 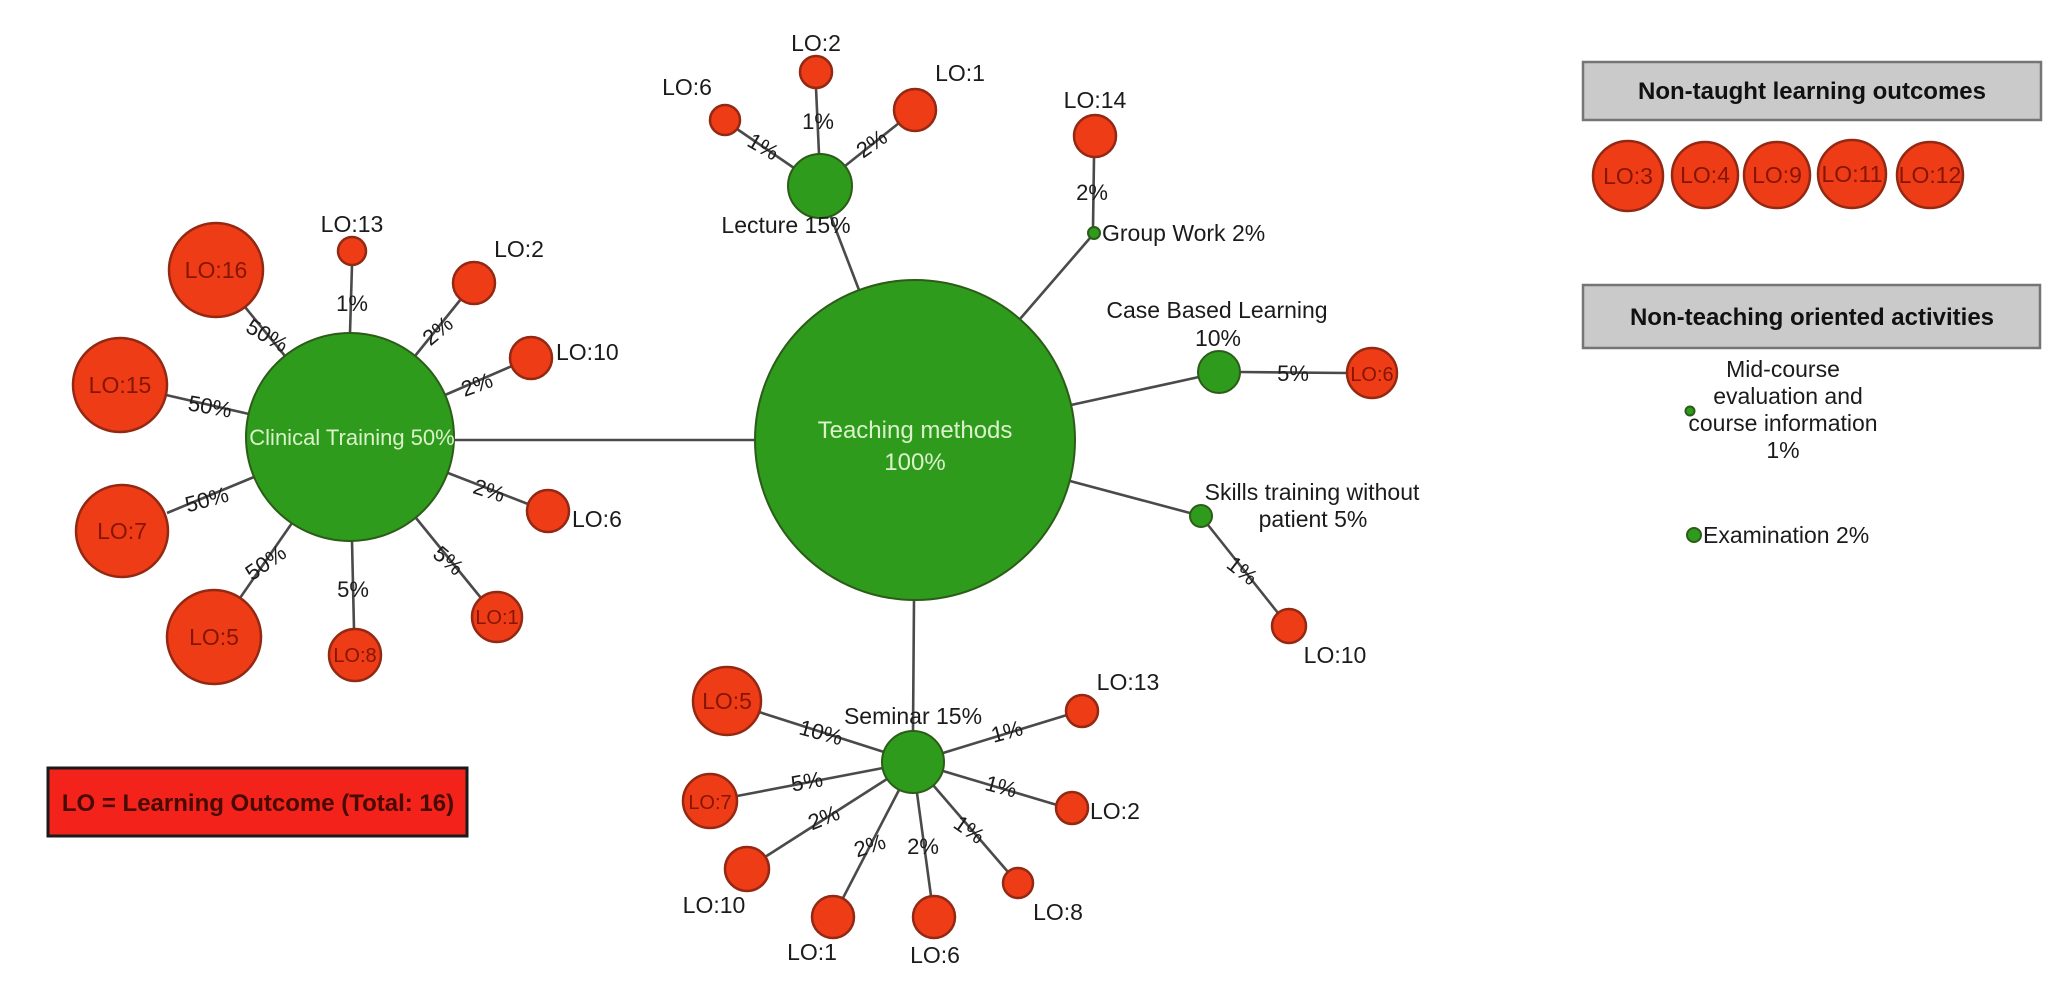 I want to click on outcome-clinical-lo2, so click(x=474, y=283).